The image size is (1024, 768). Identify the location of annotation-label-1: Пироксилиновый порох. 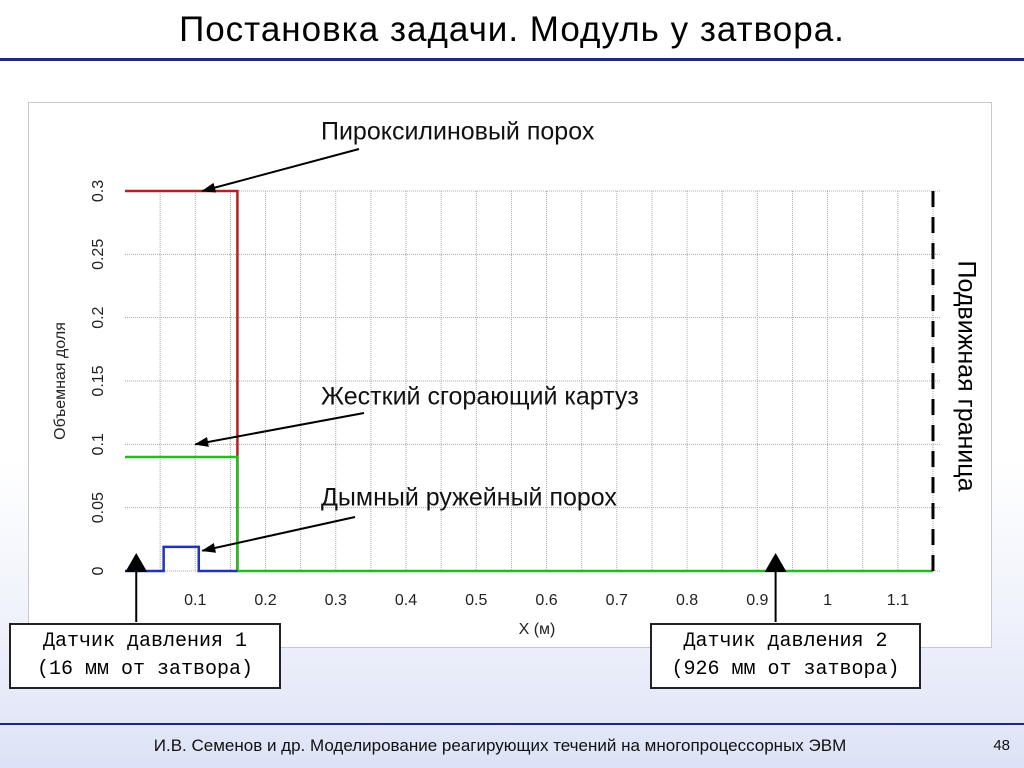
(458, 132).